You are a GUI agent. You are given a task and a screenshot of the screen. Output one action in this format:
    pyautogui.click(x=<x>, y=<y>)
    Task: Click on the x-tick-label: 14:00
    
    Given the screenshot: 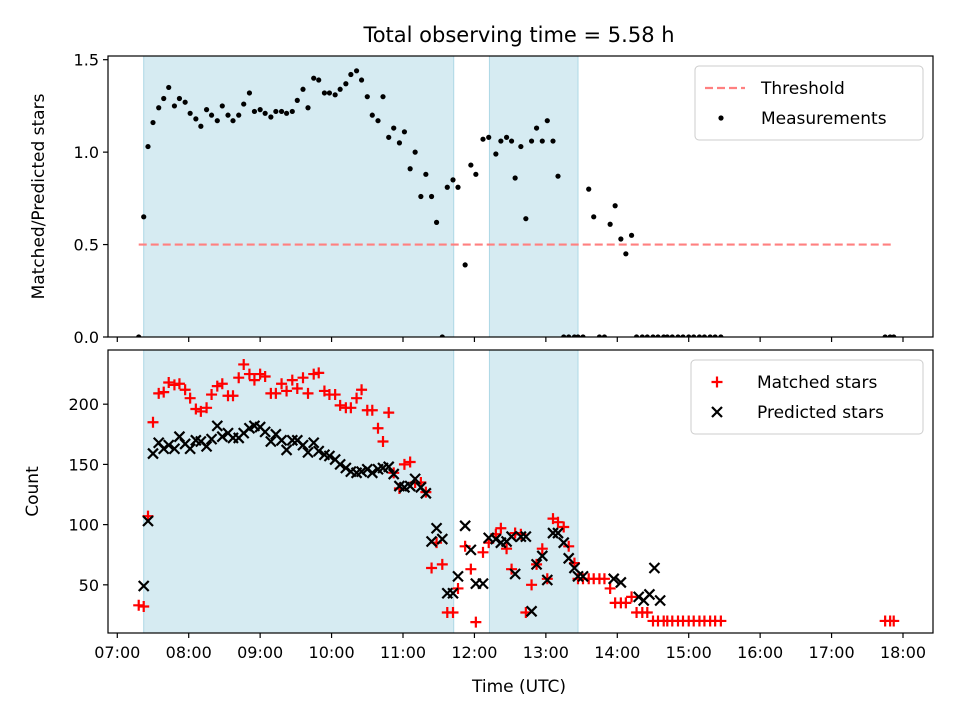 What is the action you would take?
    pyautogui.click(x=617, y=652)
    